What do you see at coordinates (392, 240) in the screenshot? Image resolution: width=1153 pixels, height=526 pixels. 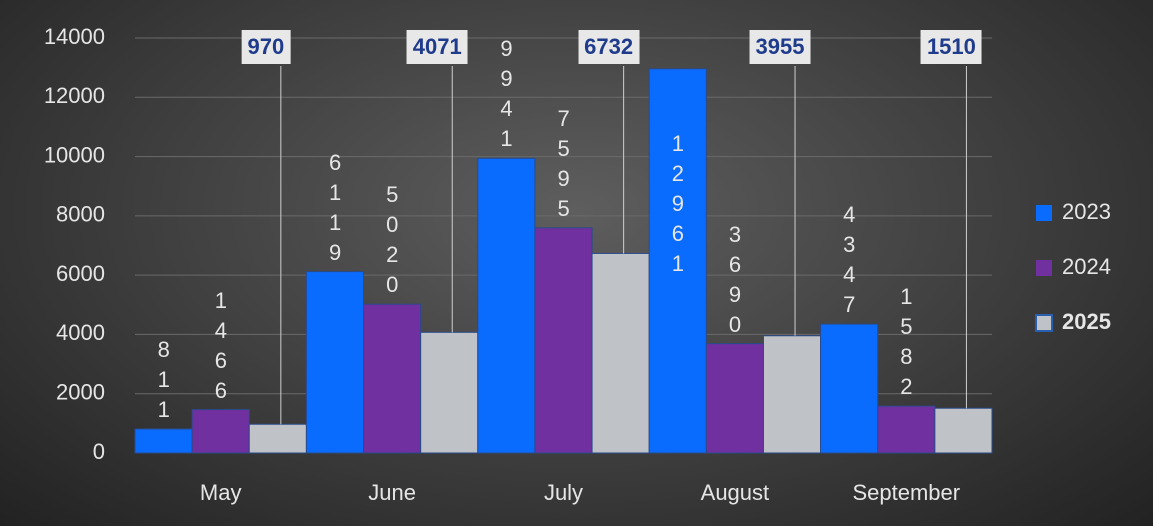 I see `data-label: 5020` at bounding box center [392, 240].